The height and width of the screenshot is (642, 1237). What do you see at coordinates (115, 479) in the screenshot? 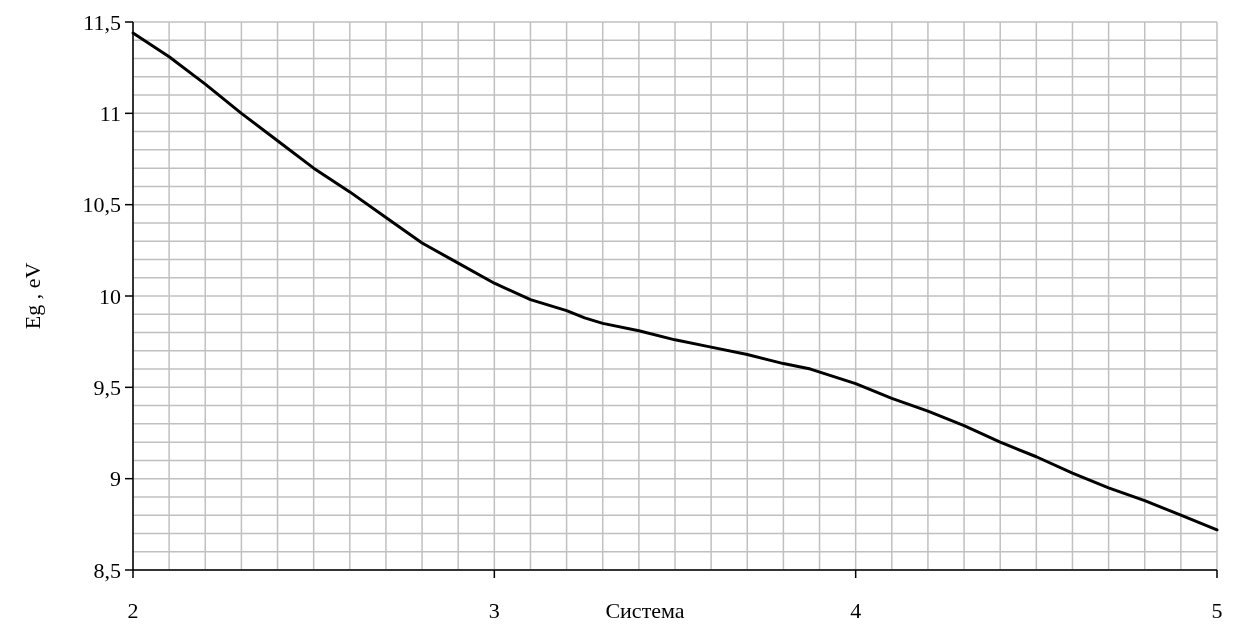
I see `y-tick-label: 9` at bounding box center [115, 479].